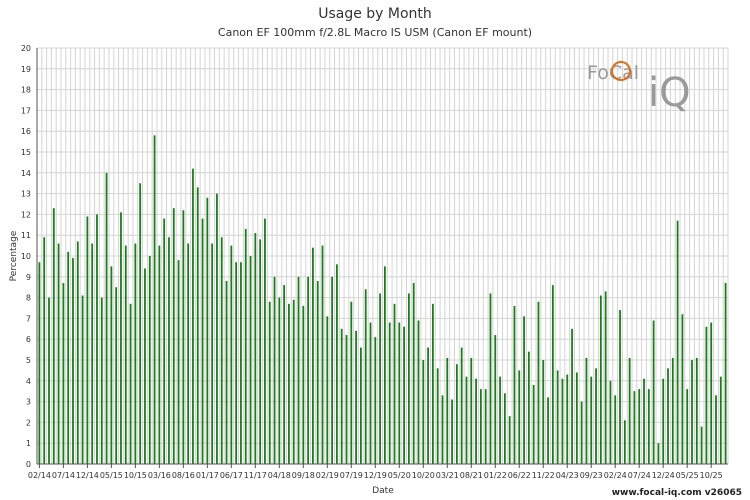  I want to click on y-tick-label: 2, so click(28, 422).